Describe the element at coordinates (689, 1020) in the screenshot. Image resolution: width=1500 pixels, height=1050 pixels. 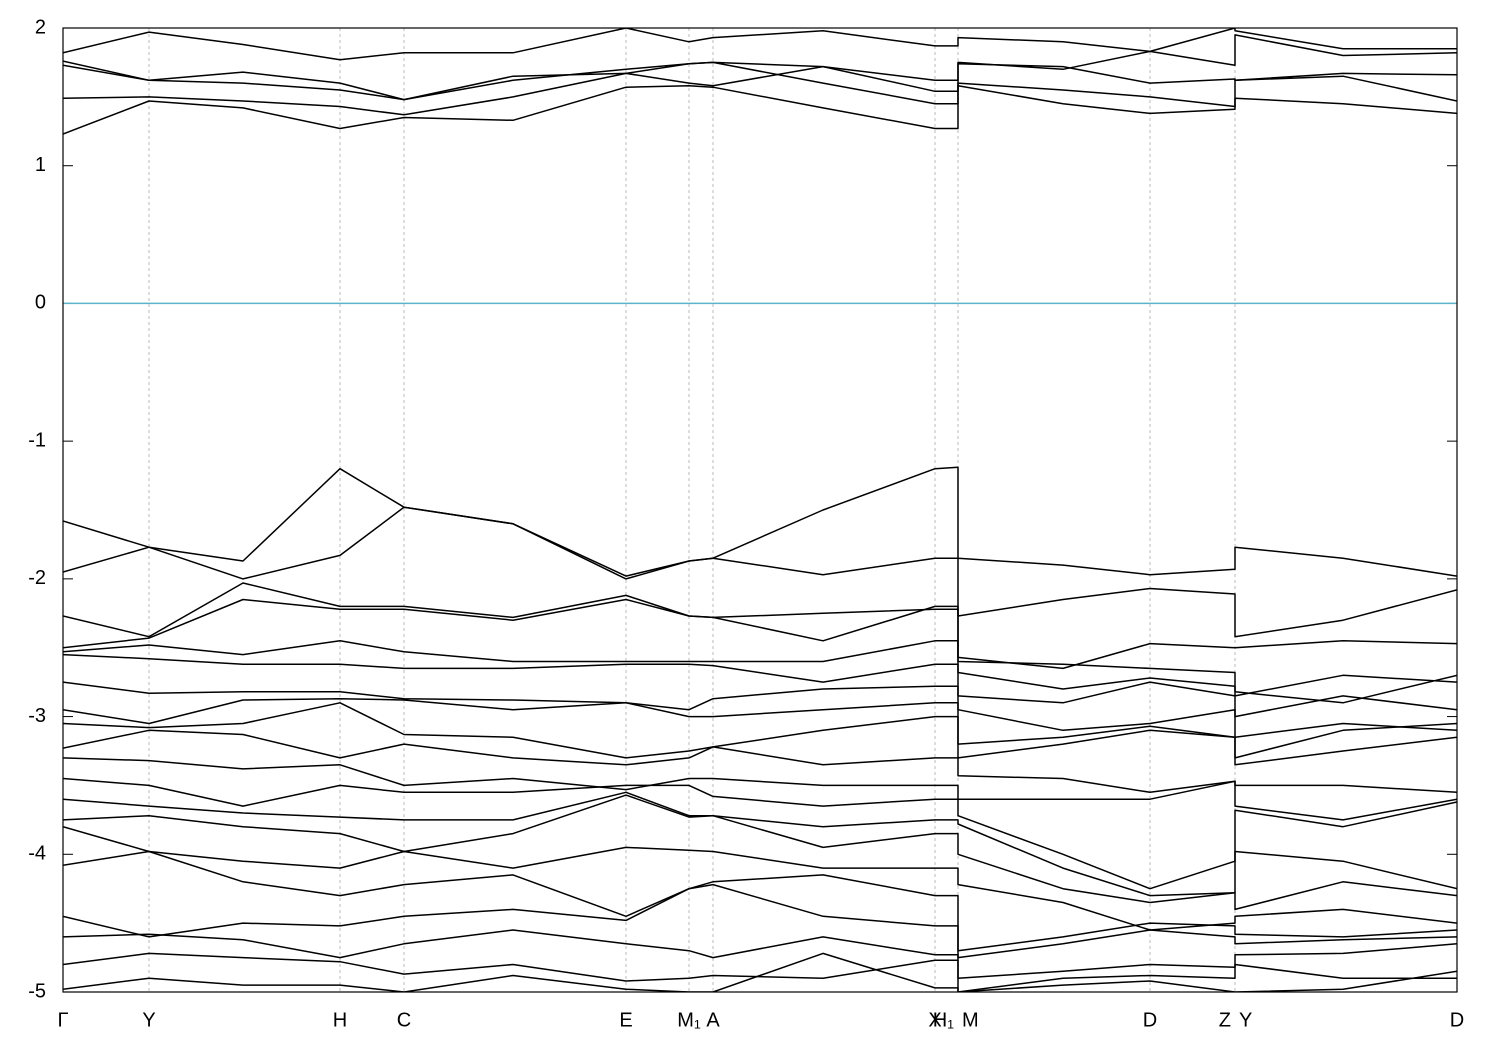
I see `x-tick-label: M₁` at that location.